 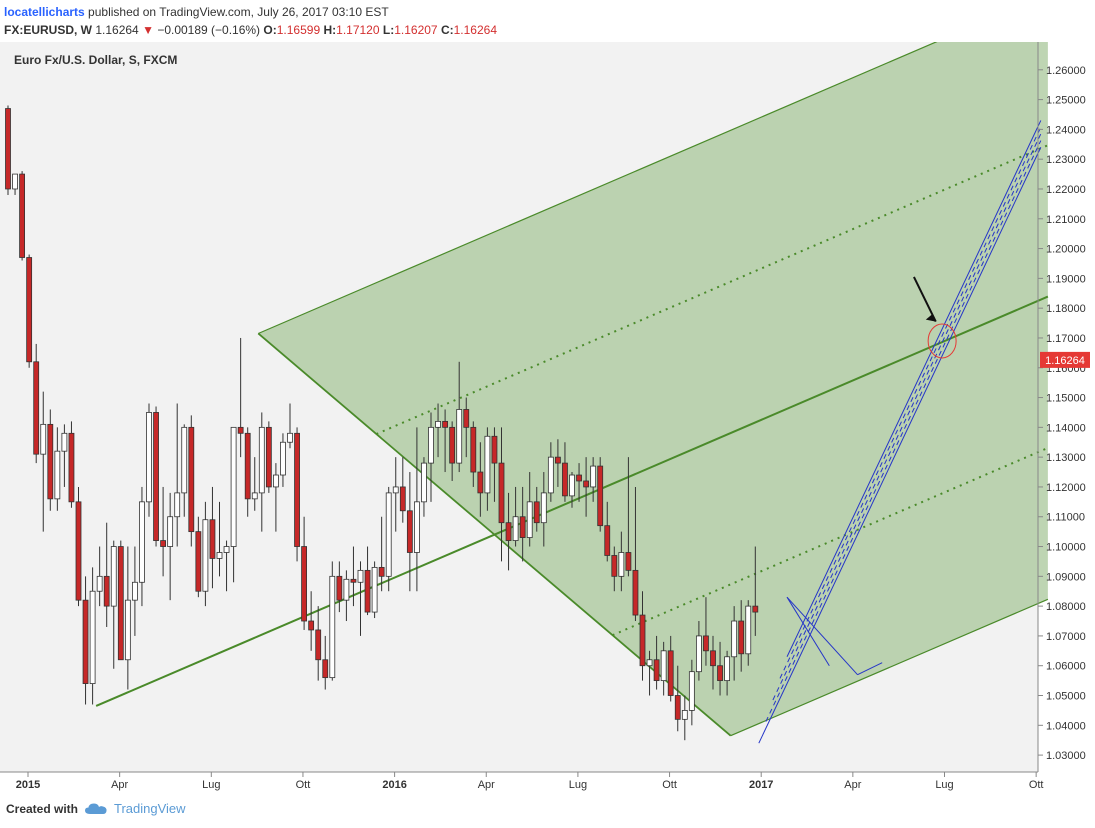 What do you see at coordinates (1065, 359) in the screenshot?
I see `last-price-tag: 1.16264` at bounding box center [1065, 359].